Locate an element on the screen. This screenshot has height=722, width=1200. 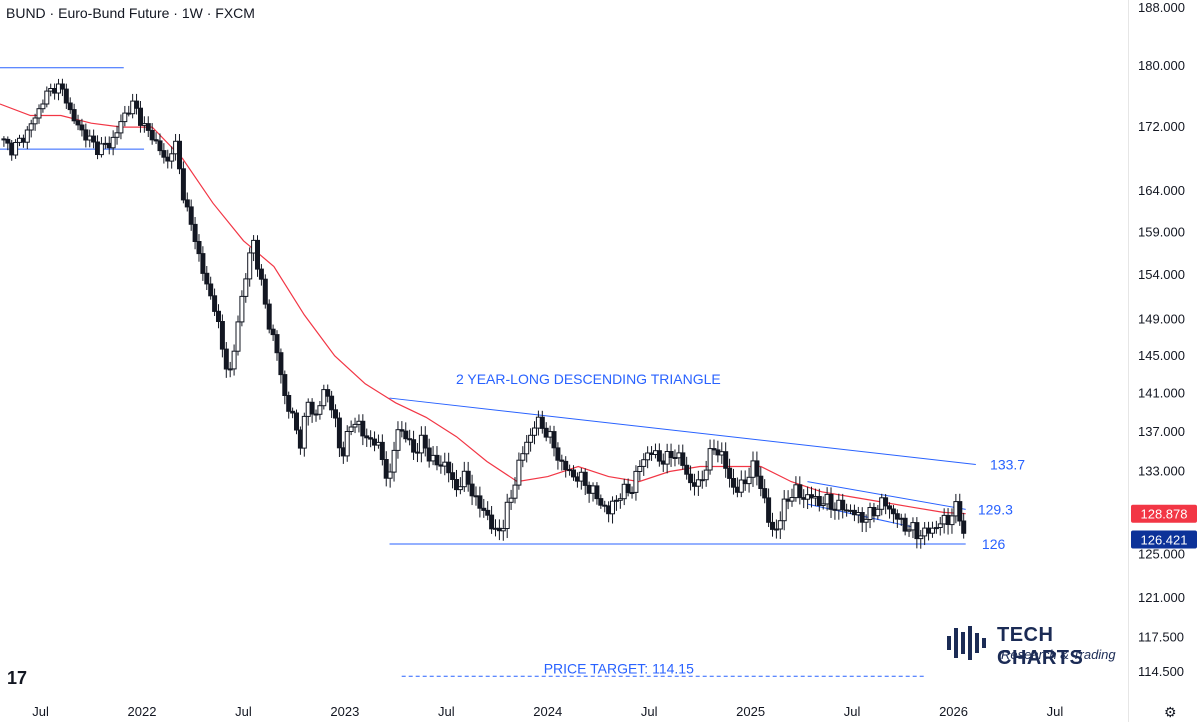
brand-name: TECH CHARTS is located at coordinates (1040, 646).